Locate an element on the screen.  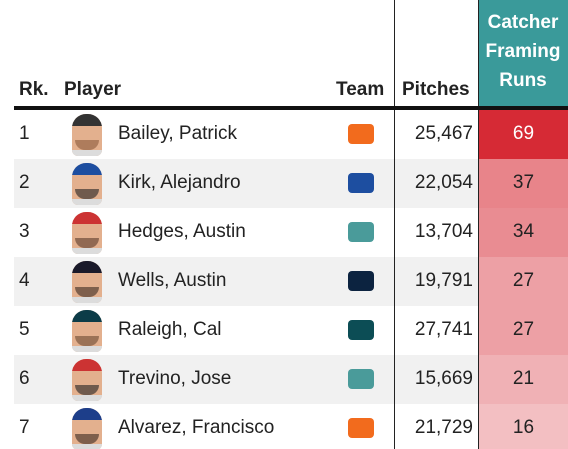
runs: 69 is located at coordinates (523, 133).